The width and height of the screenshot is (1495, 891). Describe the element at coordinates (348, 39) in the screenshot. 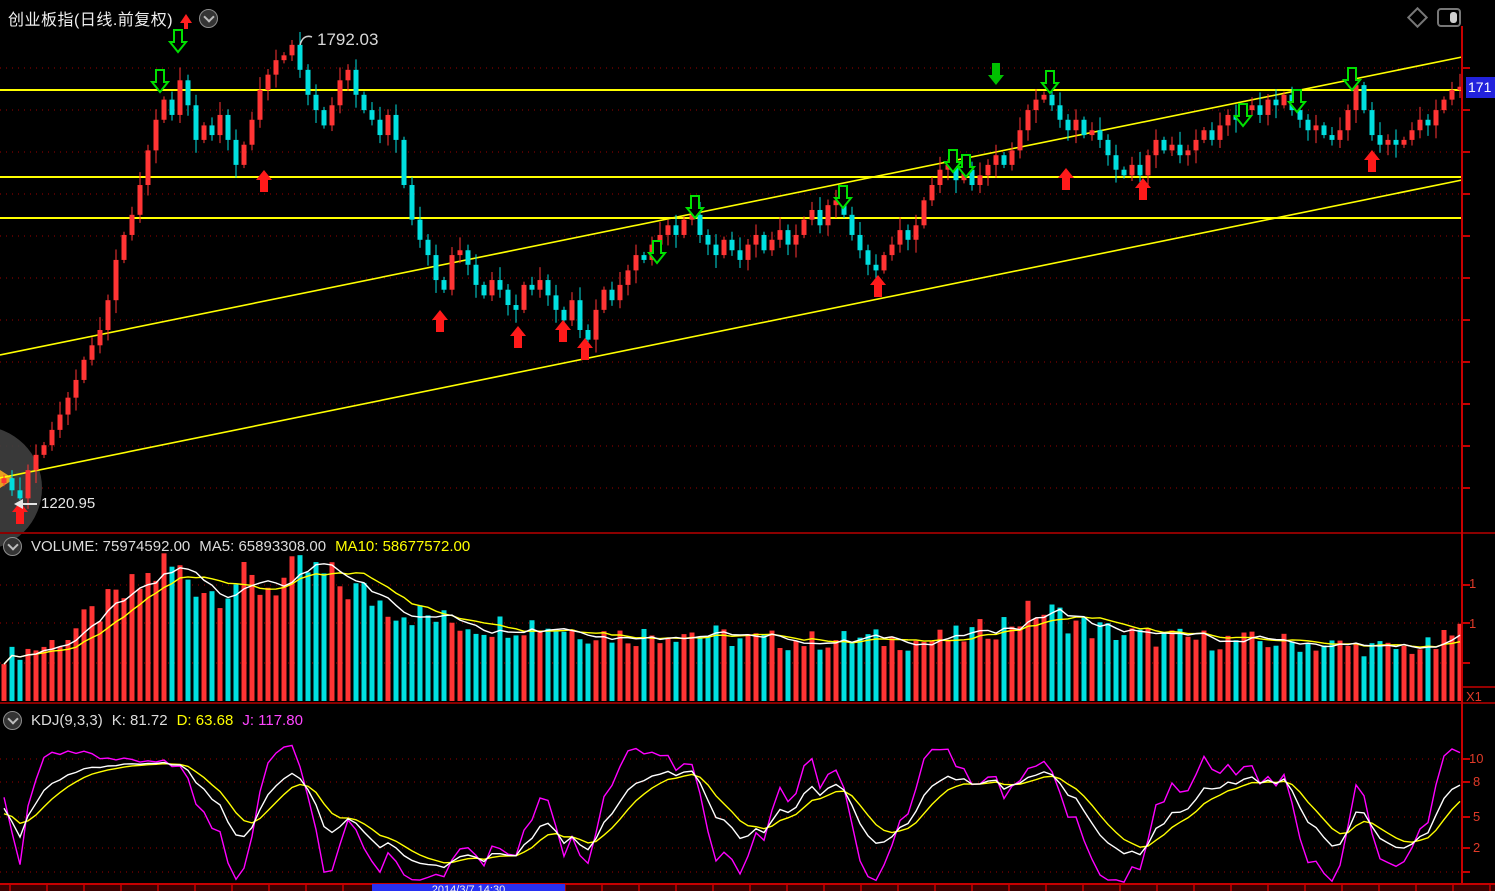

I see `high-annotation-value: 1792.03` at that location.